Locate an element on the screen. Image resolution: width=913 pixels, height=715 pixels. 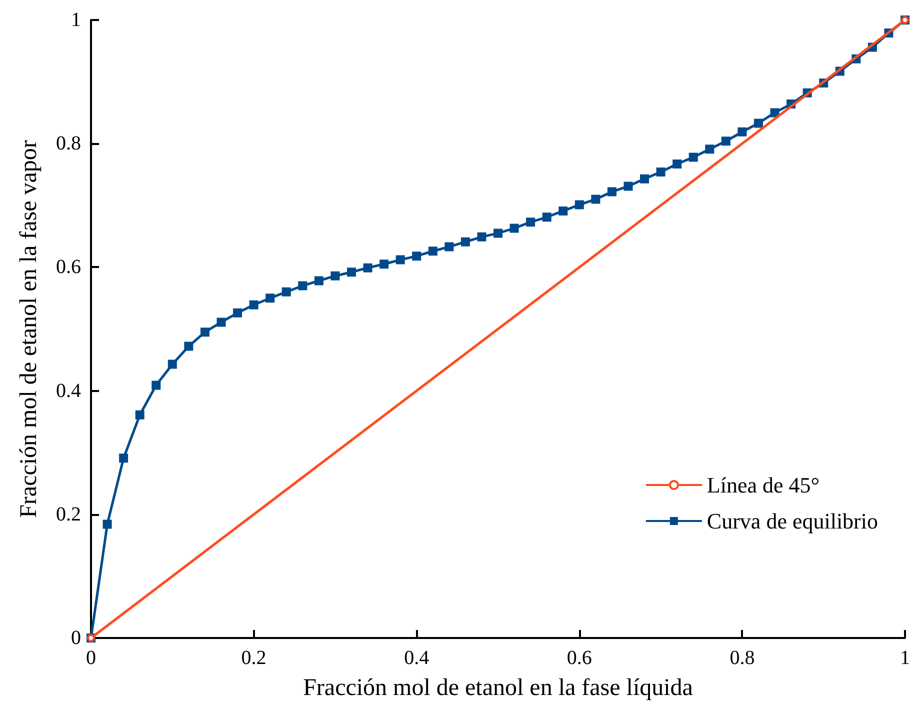
y-axis-title: Fracción mol de etanol en la fase vapor is located at coordinates (29, 329).